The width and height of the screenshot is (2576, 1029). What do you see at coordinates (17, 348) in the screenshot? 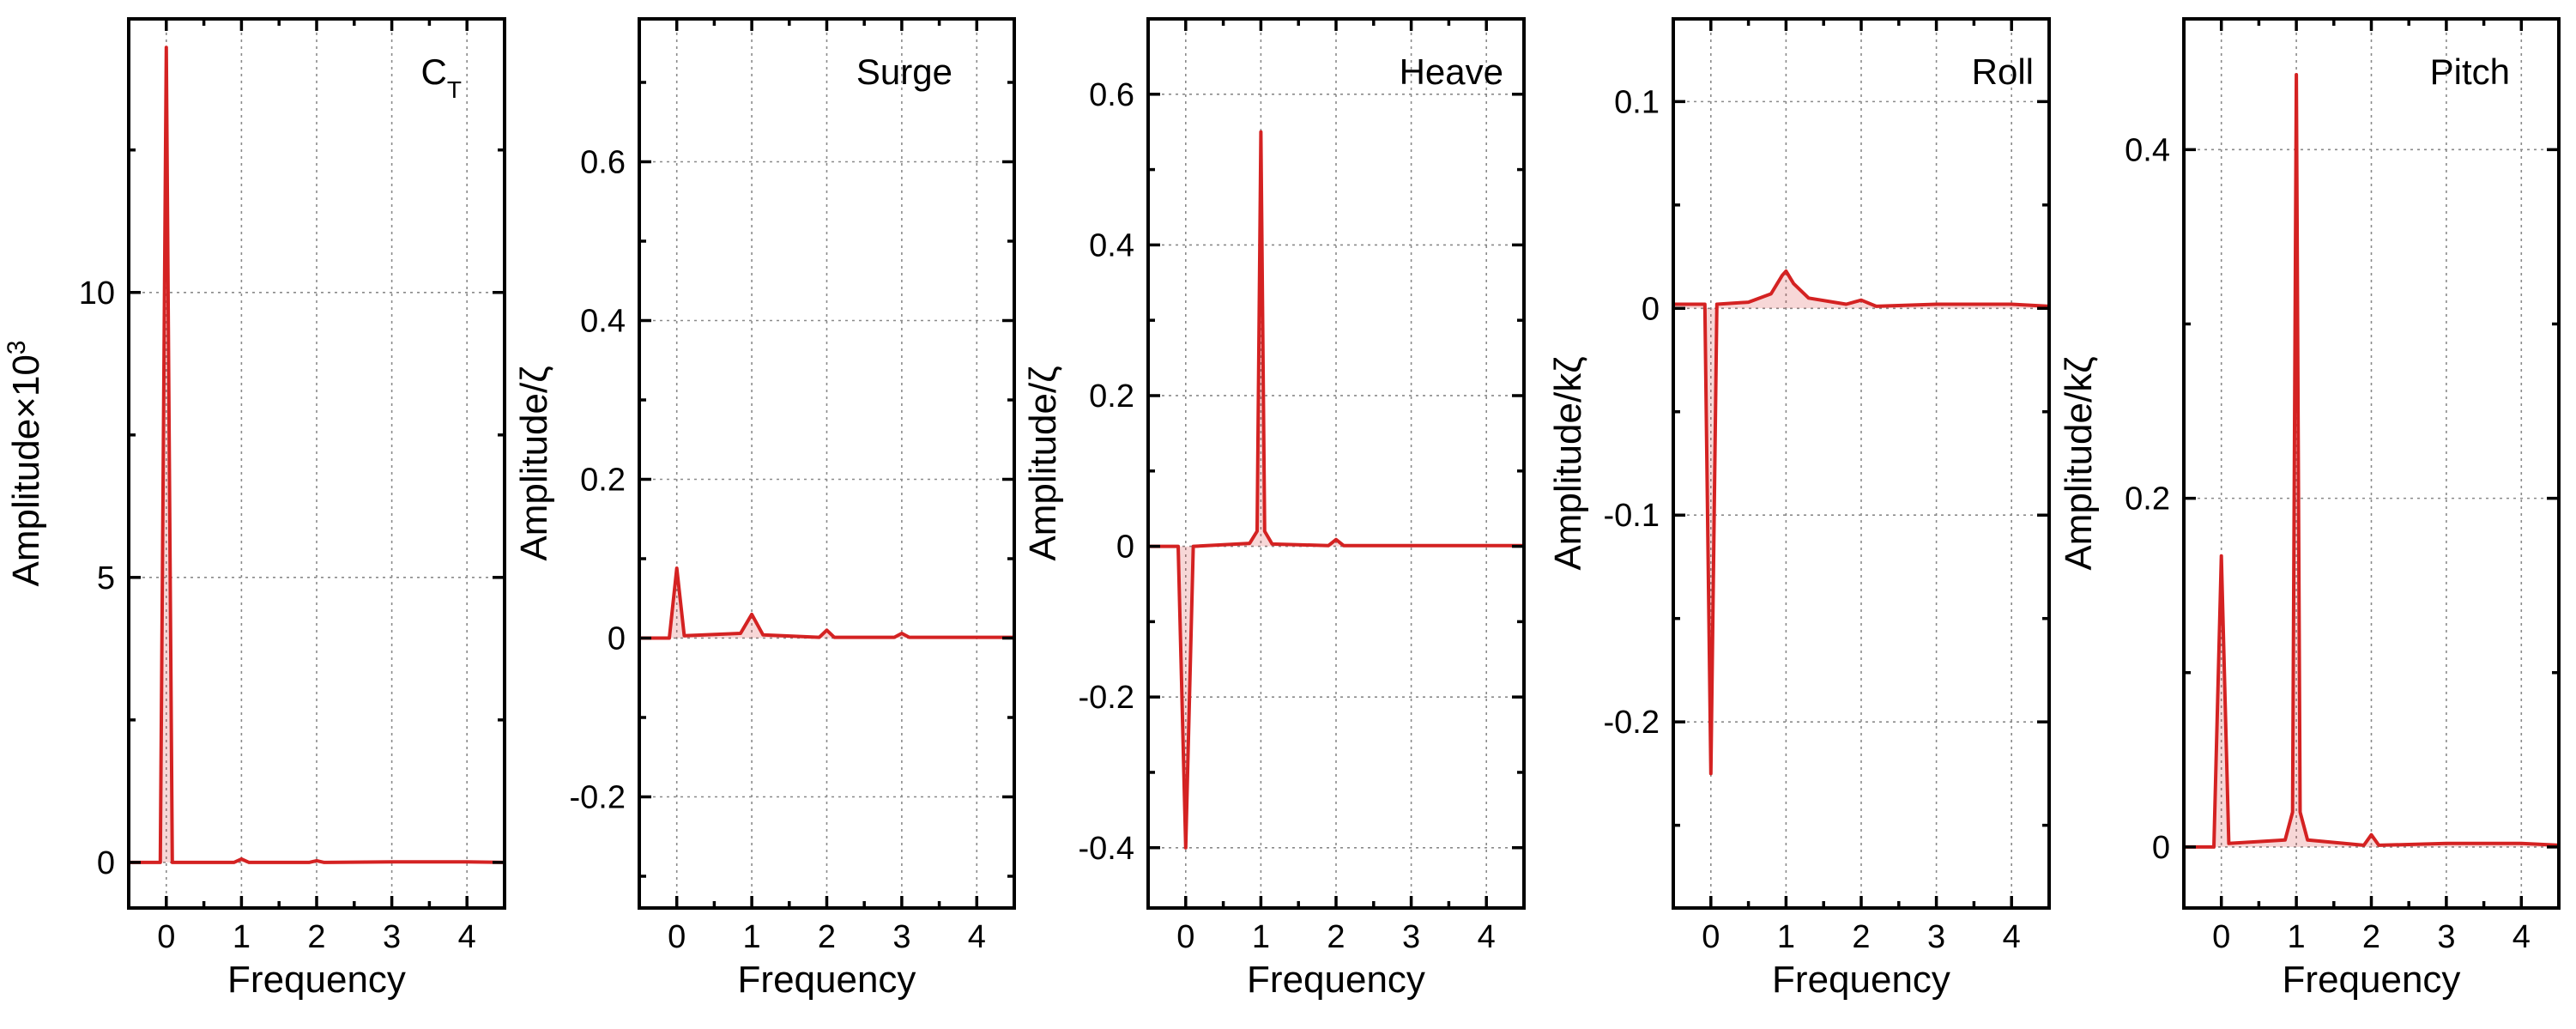
I see `y-axis-label-superscript: 3` at bounding box center [17, 348].